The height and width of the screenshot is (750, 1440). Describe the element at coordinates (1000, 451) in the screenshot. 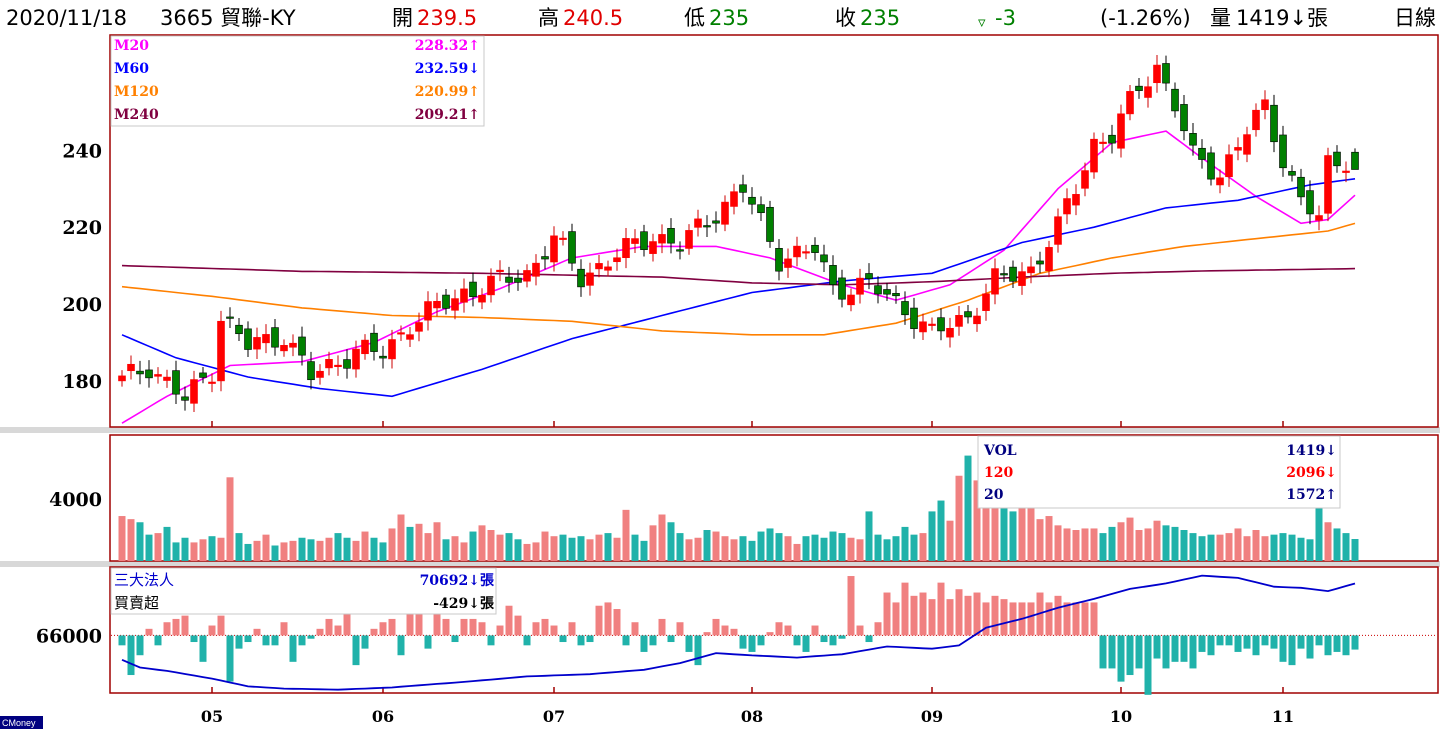

I see `legend-vol-name: VOL` at that location.